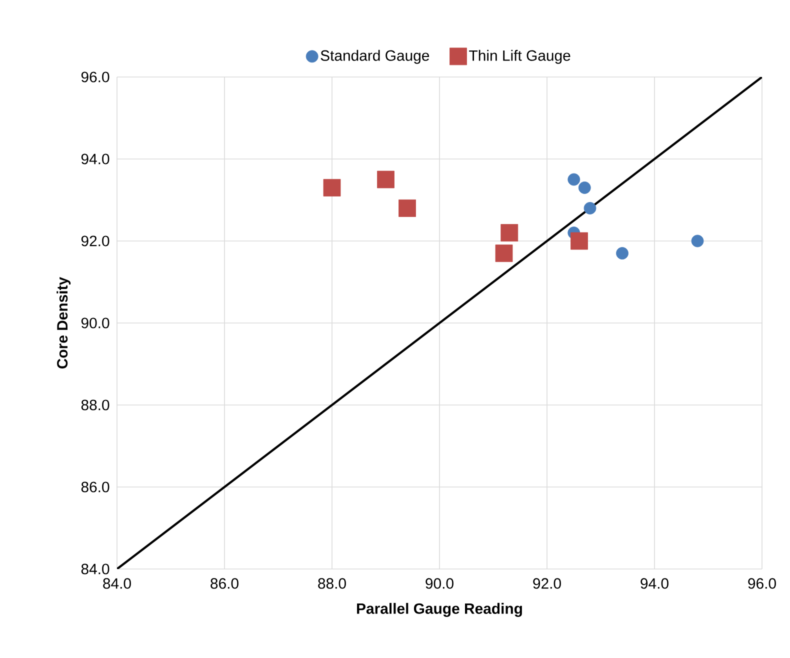 This screenshot has height=658, width=790. Describe the element at coordinates (117, 583) in the screenshot. I see `x-tick-label: 84.0` at that location.